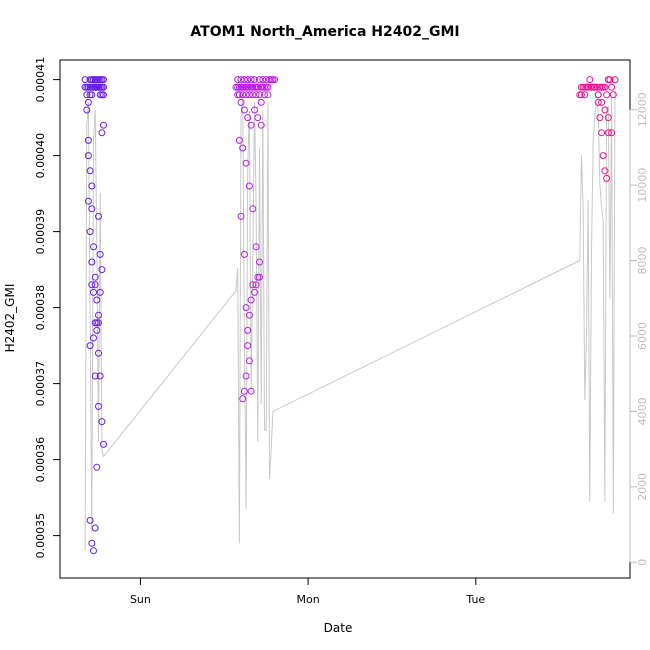 Image resolution: width=650 pixels, height=650 pixels. I want to click on y-tick-label: 0.00037, so click(40, 384).